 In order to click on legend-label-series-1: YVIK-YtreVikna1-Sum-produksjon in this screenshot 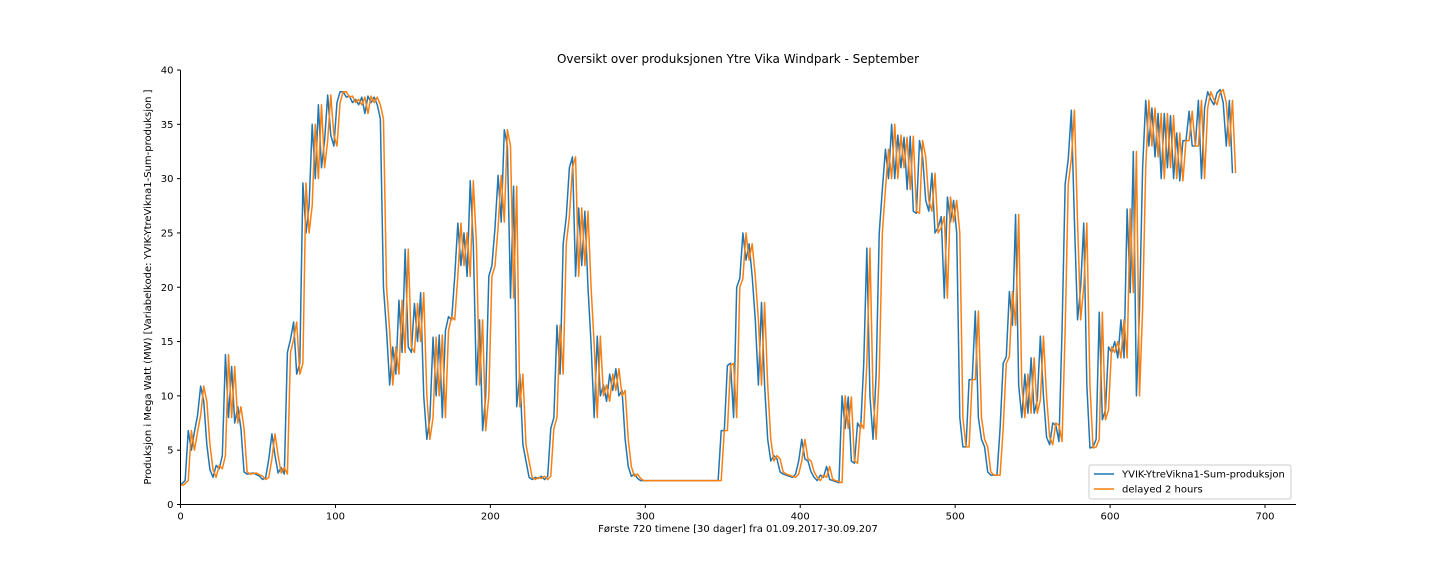, I will do `click(1203, 475)`.